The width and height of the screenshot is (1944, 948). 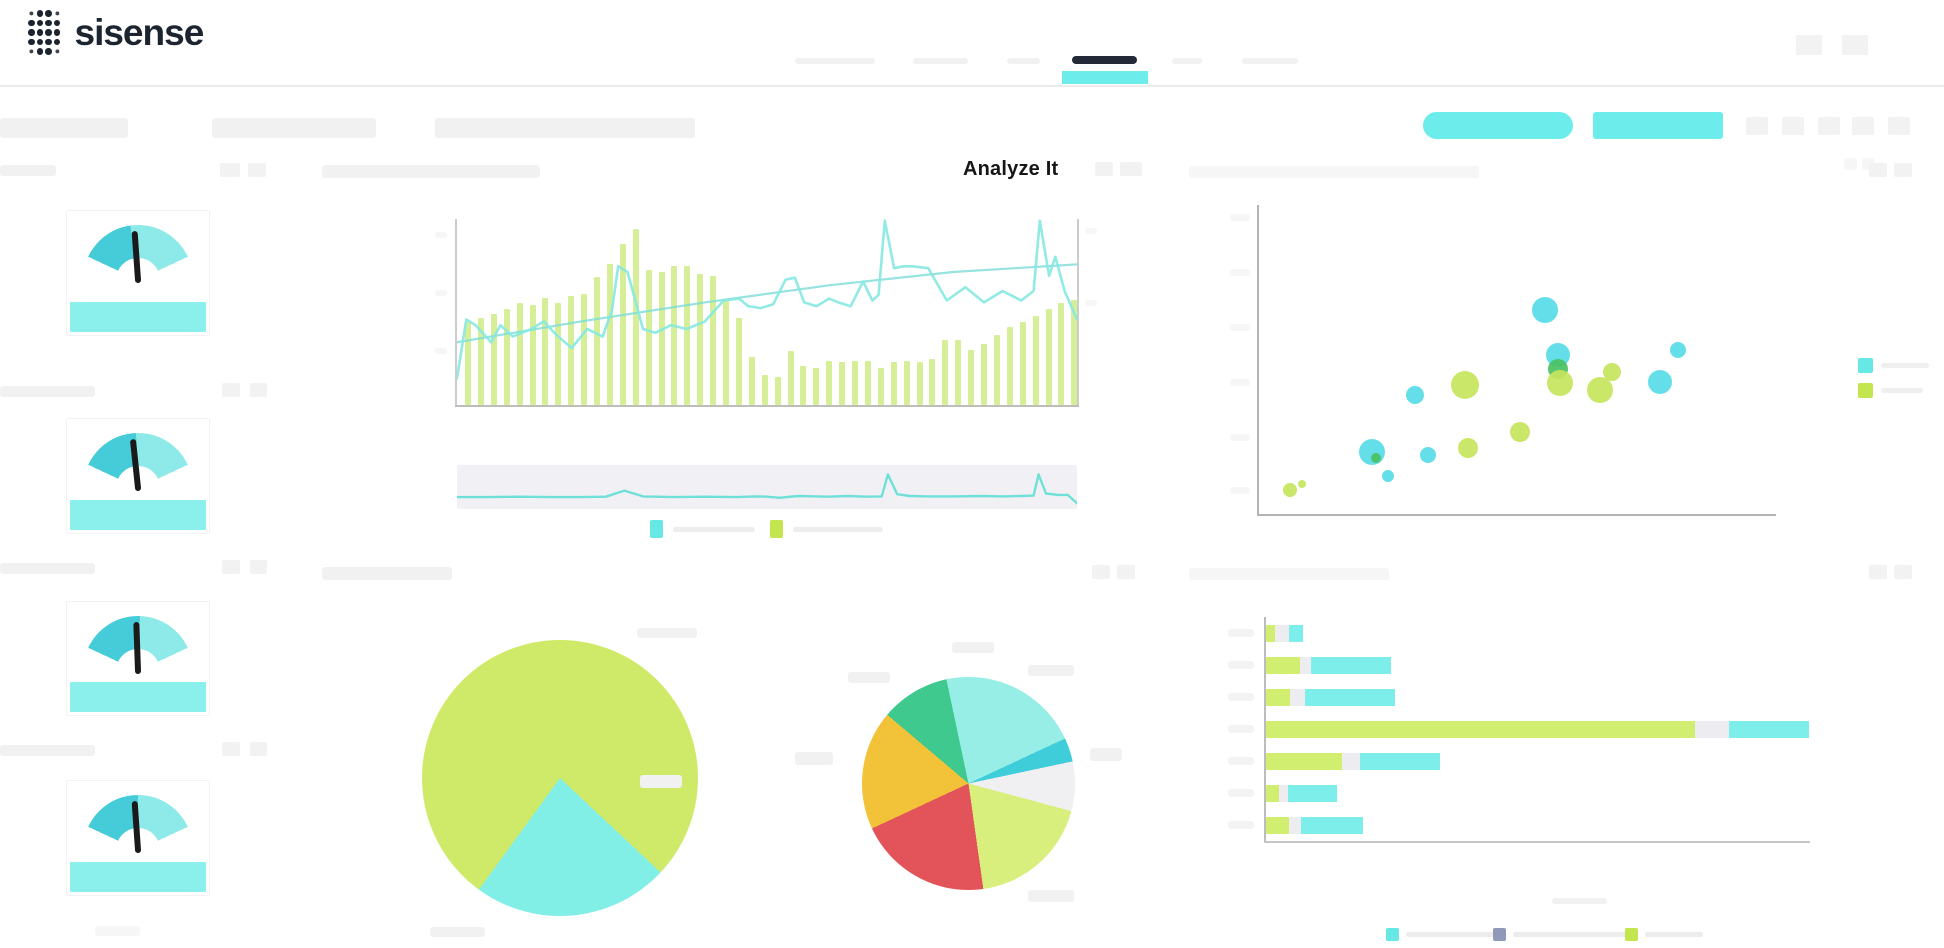 I want to click on bubble-plot, so click(x=1515, y=360).